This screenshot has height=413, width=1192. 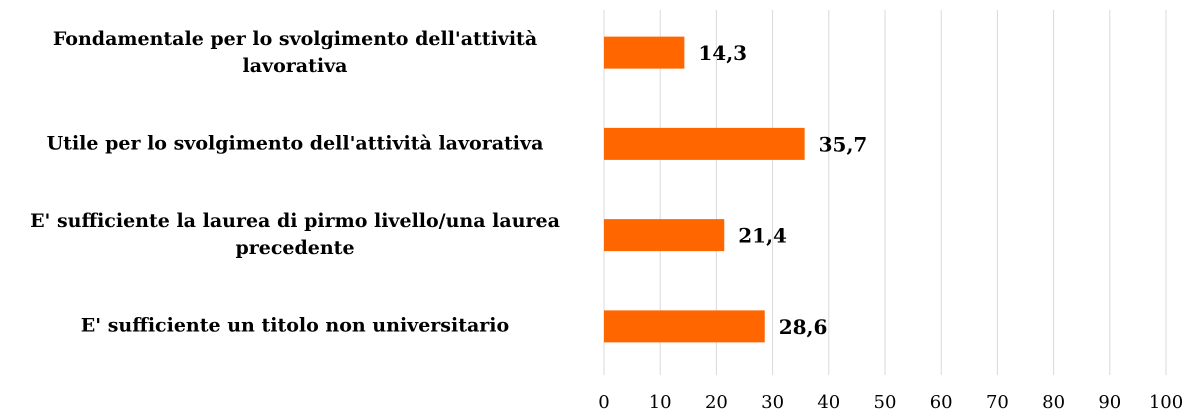 What do you see at coordinates (716, 402) in the screenshot?
I see `x-tick-label: 20` at bounding box center [716, 402].